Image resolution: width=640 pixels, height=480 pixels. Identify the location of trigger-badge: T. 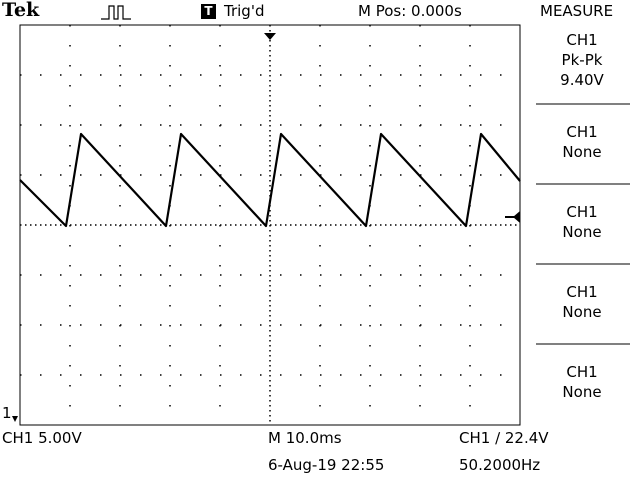
(208, 11).